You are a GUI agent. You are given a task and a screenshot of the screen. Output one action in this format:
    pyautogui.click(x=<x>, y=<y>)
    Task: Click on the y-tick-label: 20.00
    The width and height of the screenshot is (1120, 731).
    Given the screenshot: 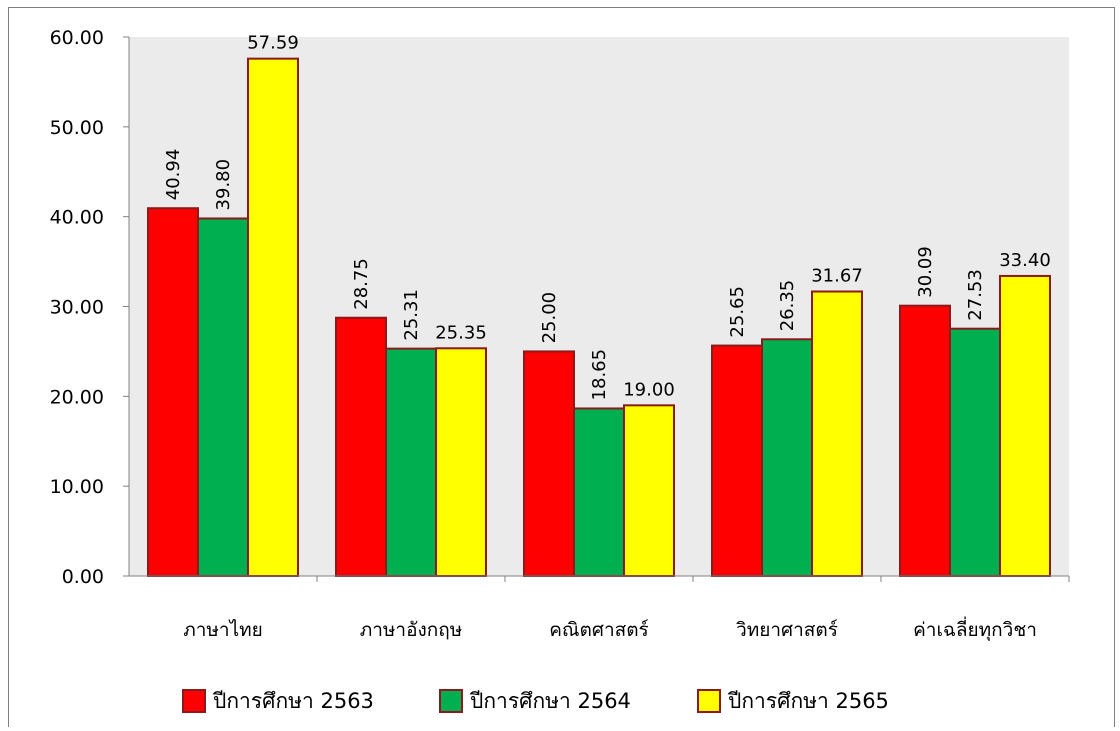 What is the action you would take?
    pyautogui.click(x=77, y=397)
    